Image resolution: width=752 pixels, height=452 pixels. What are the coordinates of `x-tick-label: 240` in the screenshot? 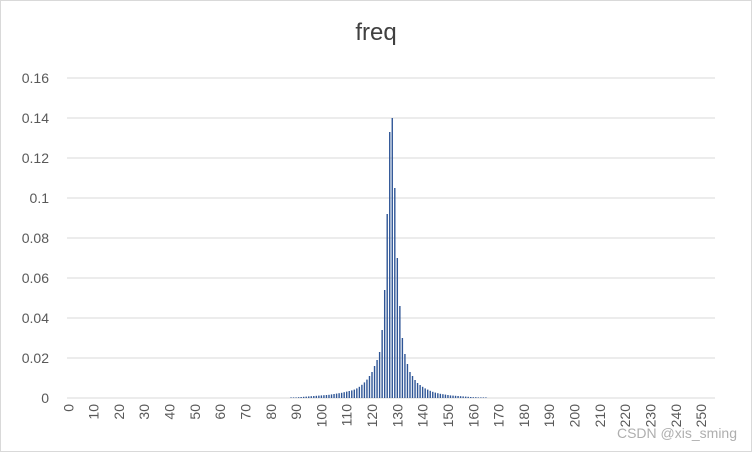 It's located at (676, 416).